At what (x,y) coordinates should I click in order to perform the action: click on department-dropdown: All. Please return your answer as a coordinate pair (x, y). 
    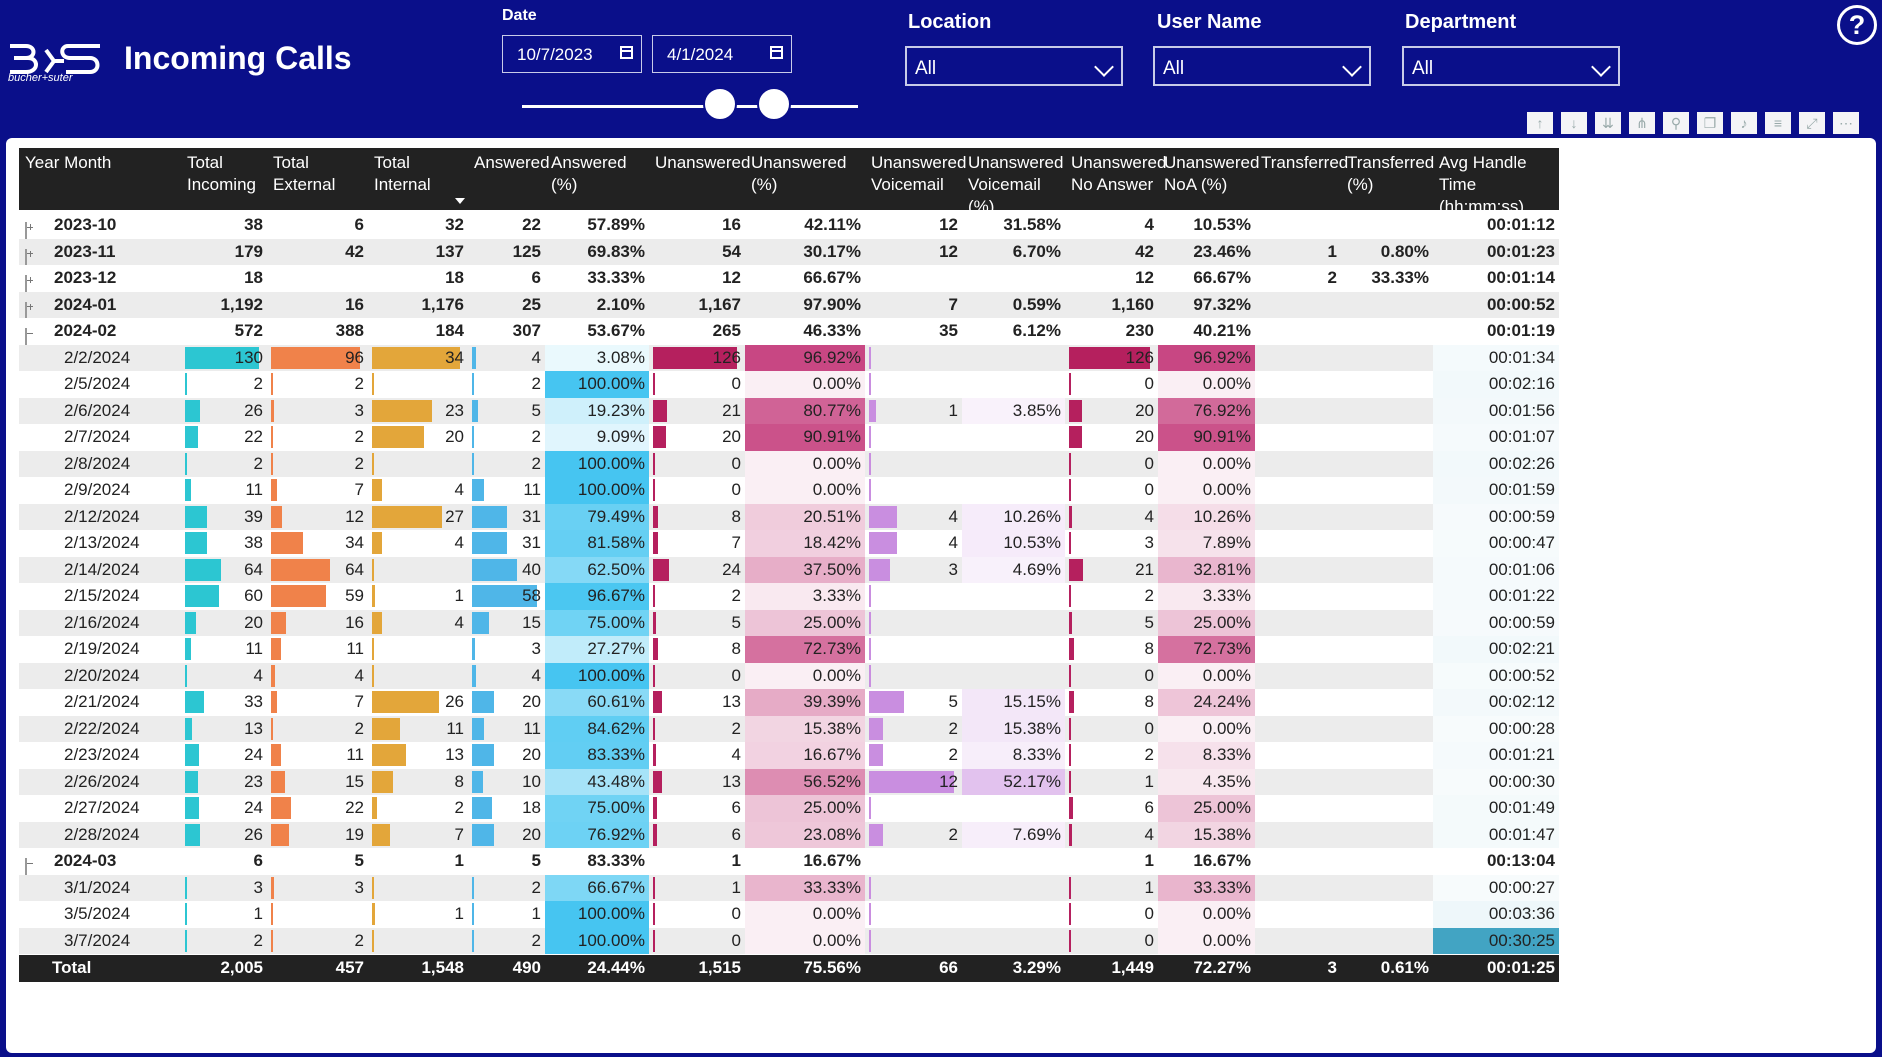
    Looking at the image, I should click on (1511, 66).